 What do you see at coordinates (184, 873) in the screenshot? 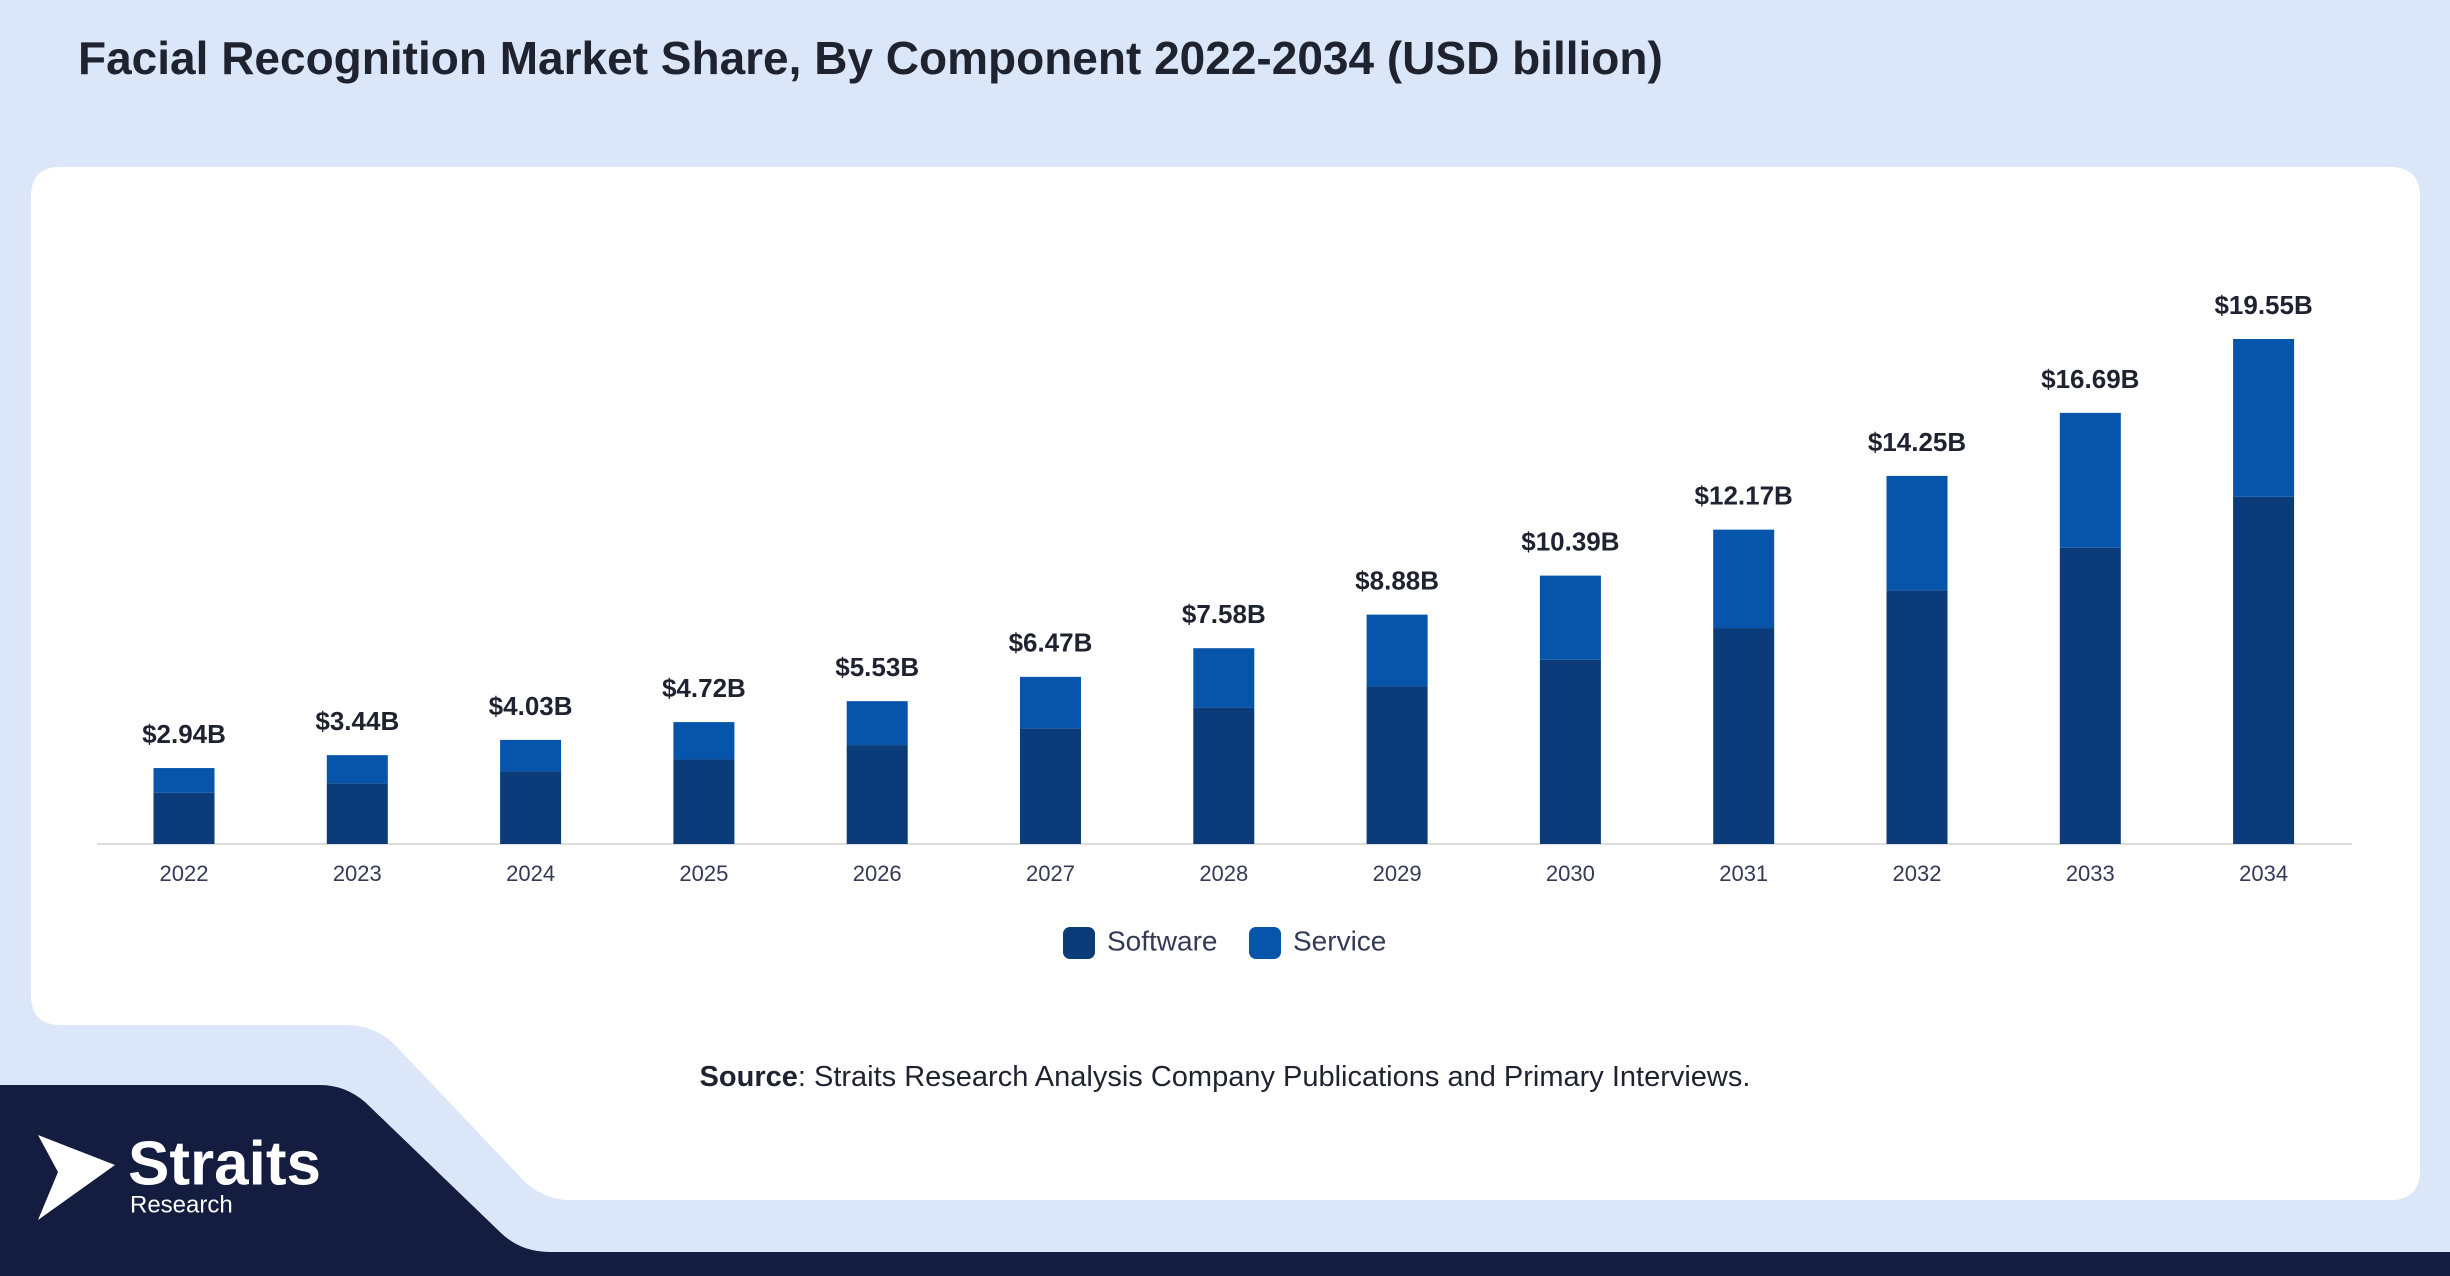
I see `x-tick-label: 2022` at bounding box center [184, 873].